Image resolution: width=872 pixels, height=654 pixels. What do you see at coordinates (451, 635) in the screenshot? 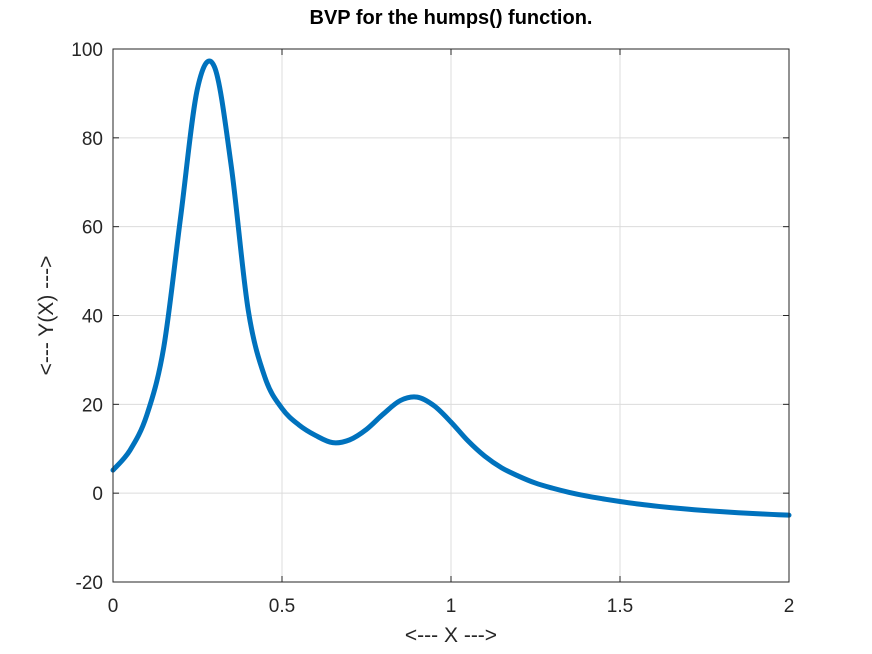
I see `x-axis-label: <--- X --->` at bounding box center [451, 635].